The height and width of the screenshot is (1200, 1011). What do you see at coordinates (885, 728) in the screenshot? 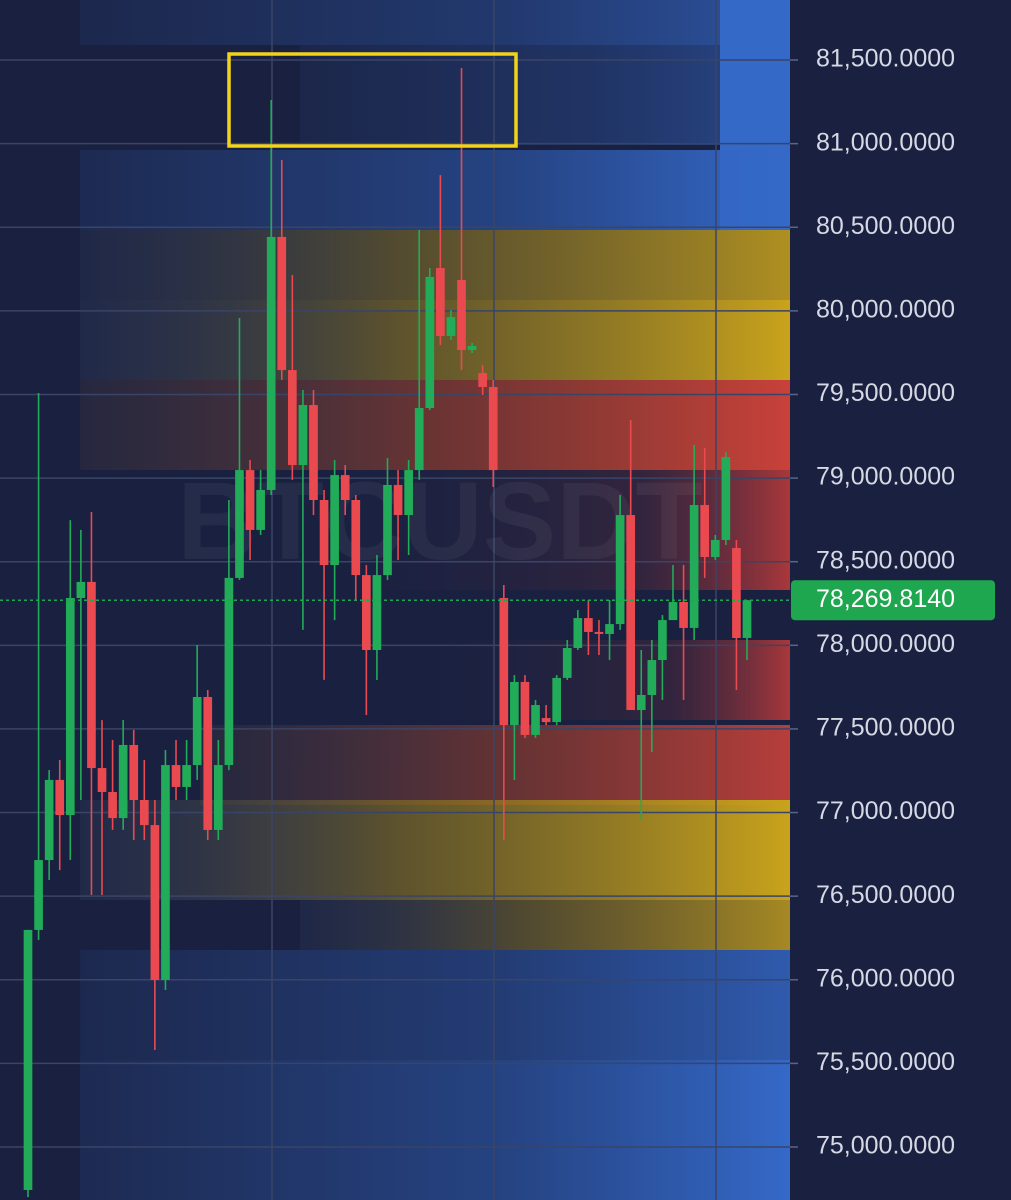
I see `y-tick-label: 77,500.0000` at bounding box center [885, 728].